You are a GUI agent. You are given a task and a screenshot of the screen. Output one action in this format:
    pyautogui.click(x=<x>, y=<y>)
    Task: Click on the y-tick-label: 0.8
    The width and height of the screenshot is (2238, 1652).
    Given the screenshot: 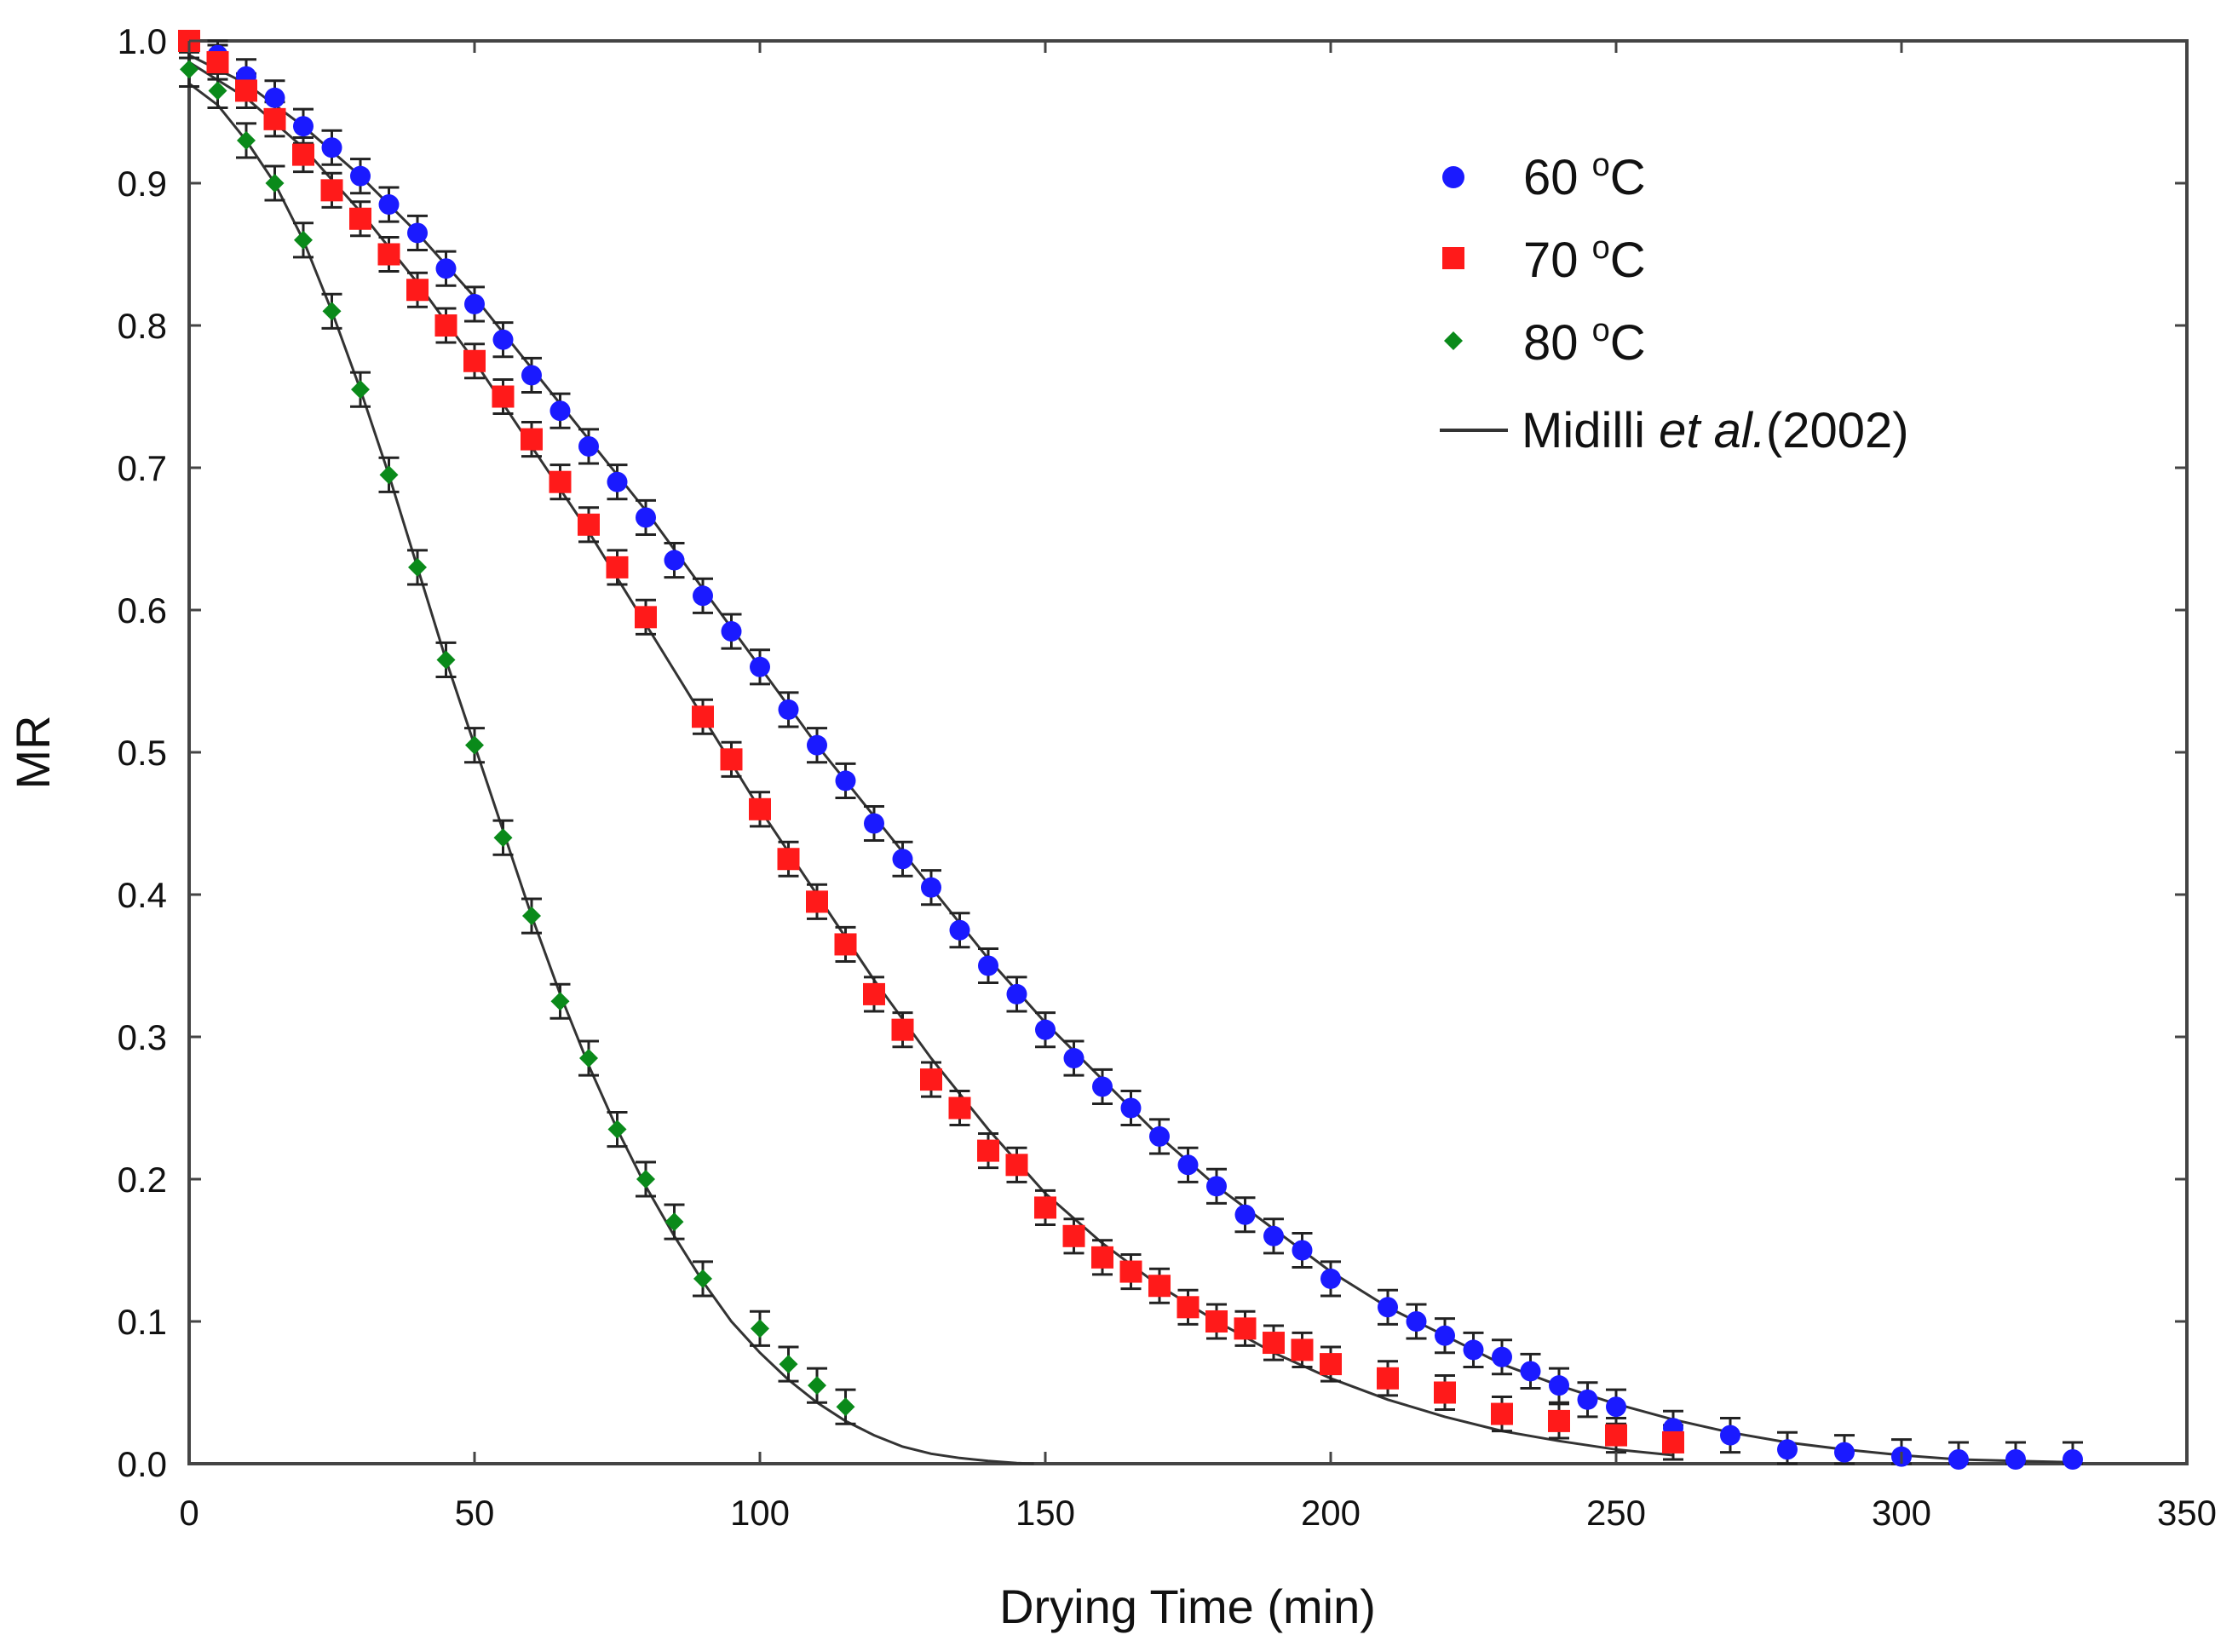 What is the action you would take?
    pyautogui.click(x=142, y=326)
    